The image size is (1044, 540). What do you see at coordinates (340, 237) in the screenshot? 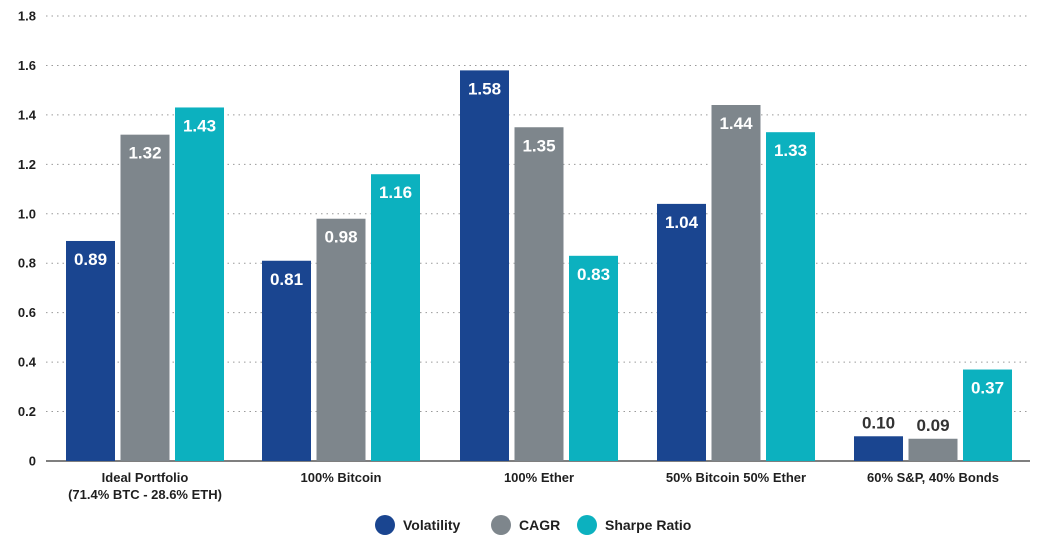
I see `data-label: 0.98` at bounding box center [340, 237].